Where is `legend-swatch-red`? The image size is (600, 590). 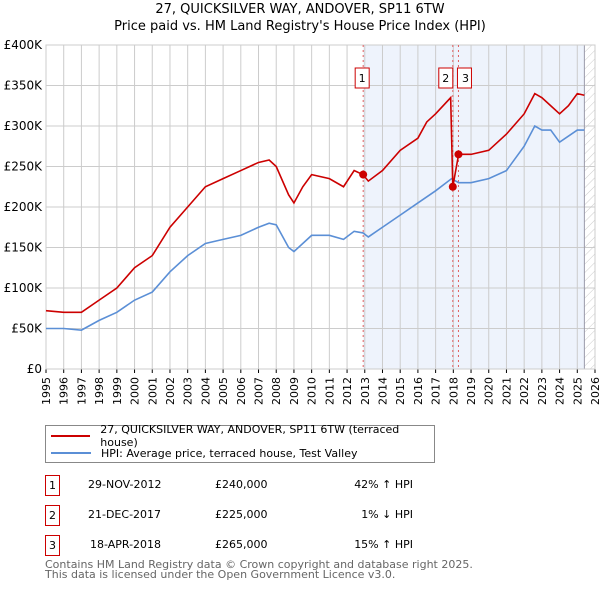 legend-swatch-red is located at coordinates (71, 436).